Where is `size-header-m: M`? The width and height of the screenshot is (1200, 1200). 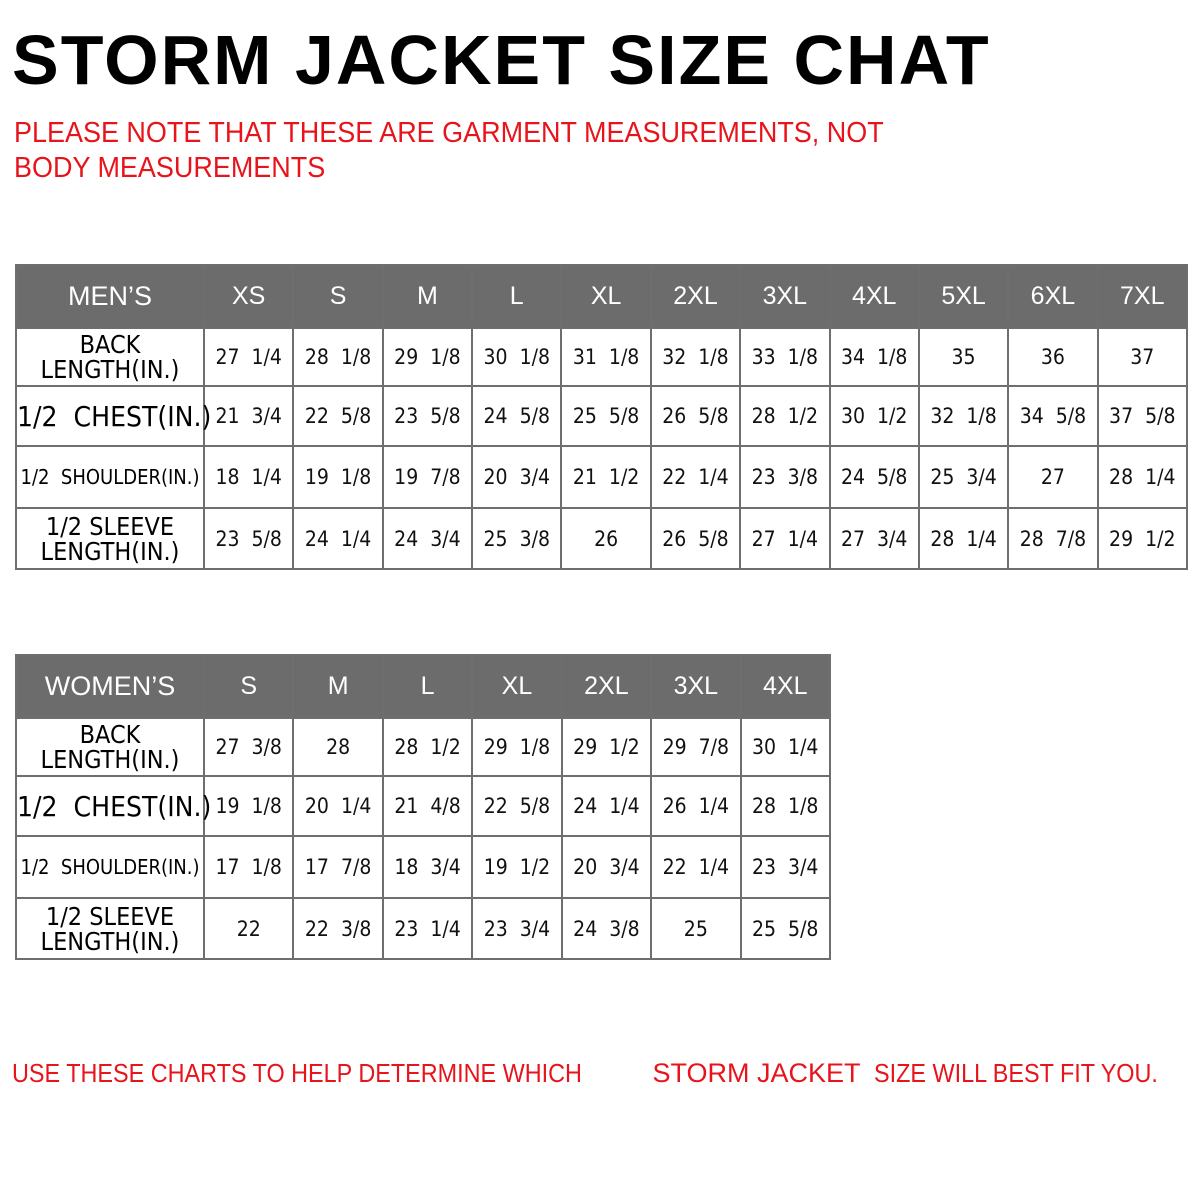 size-header-m: M is located at coordinates (338, 686).